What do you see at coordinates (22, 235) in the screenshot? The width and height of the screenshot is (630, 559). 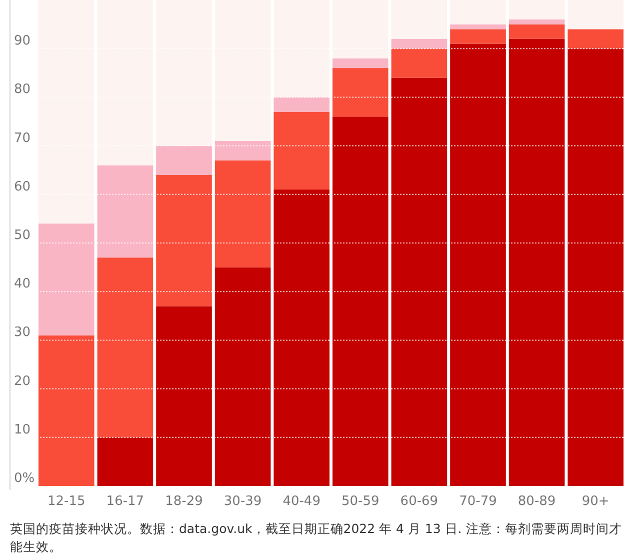 I see `y-tick-label: 50` at bounding box center [22, 235].